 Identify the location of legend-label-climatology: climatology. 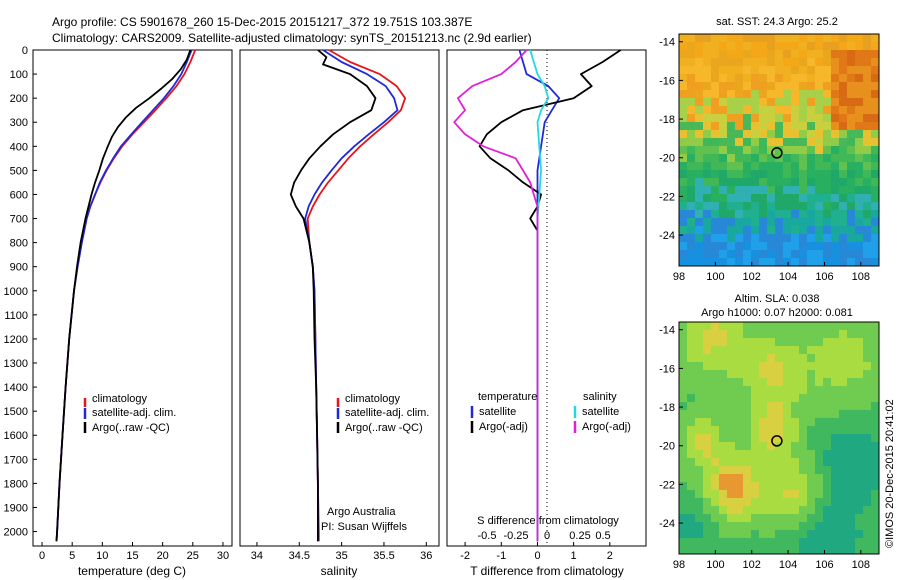
(120, 399).